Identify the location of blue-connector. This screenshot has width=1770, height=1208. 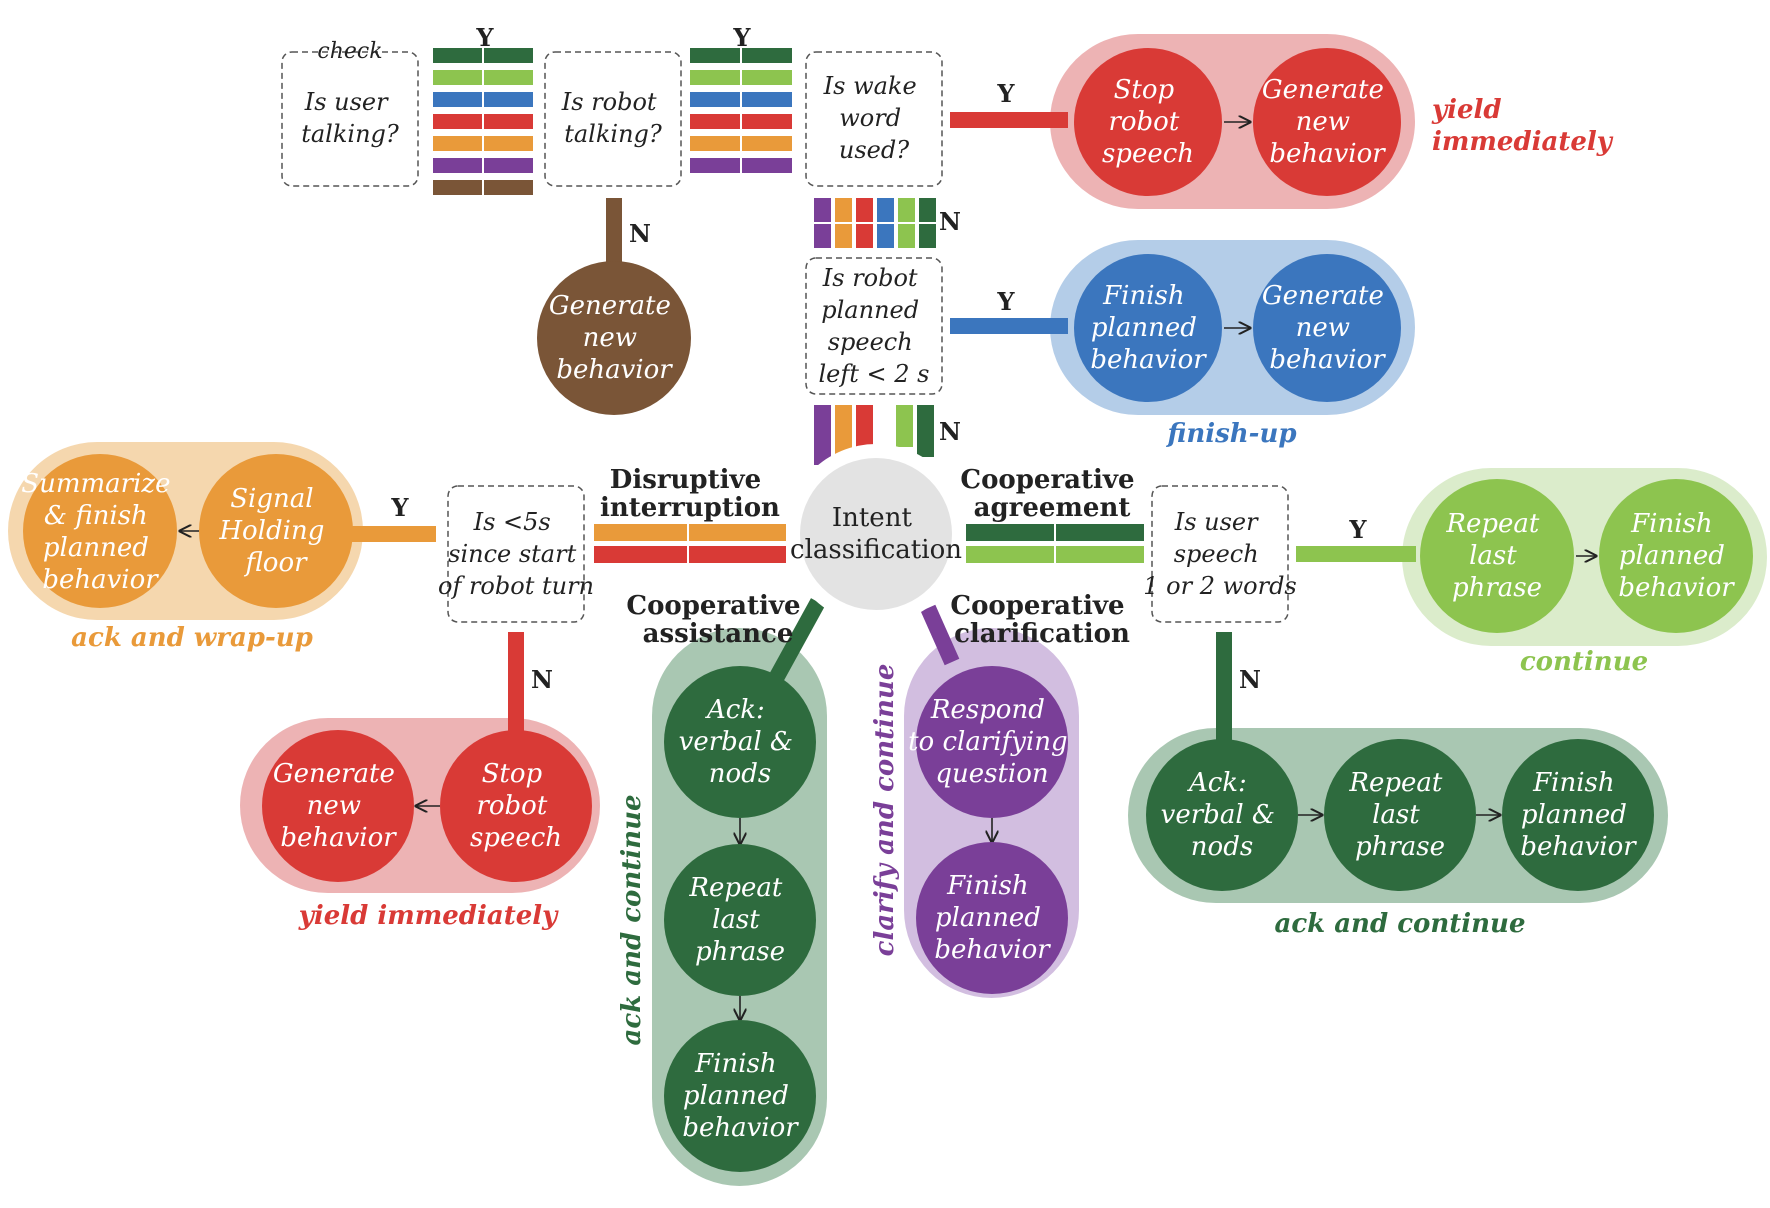
(1009, 326).